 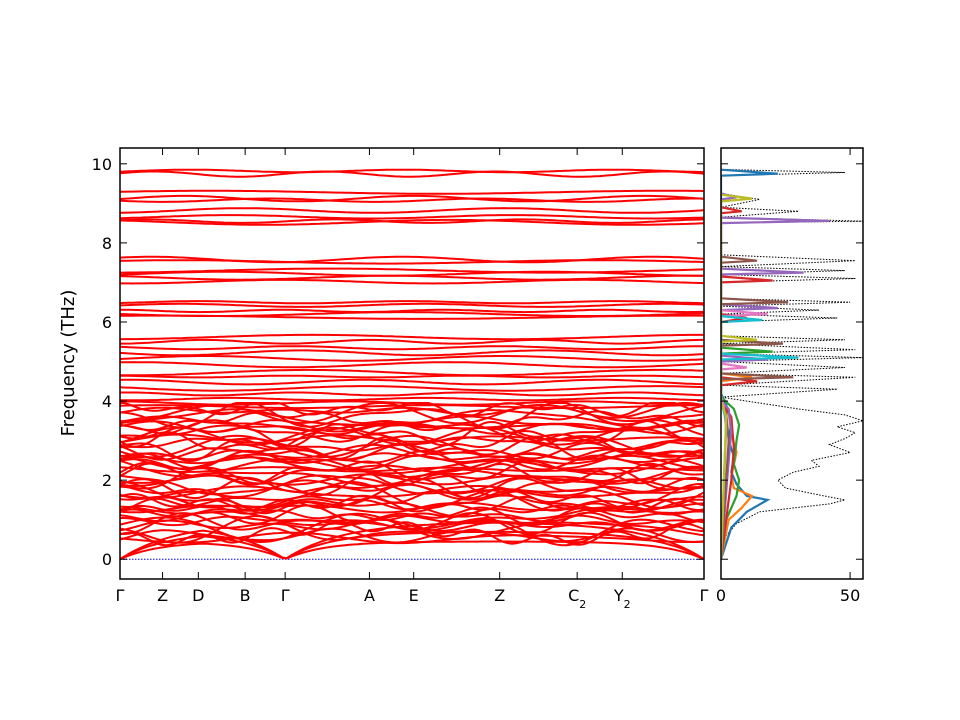 What do you see at coordinates (577, 598) in the screenshot?
I see `k-point-label: C2` at bounding box center [577, 598].